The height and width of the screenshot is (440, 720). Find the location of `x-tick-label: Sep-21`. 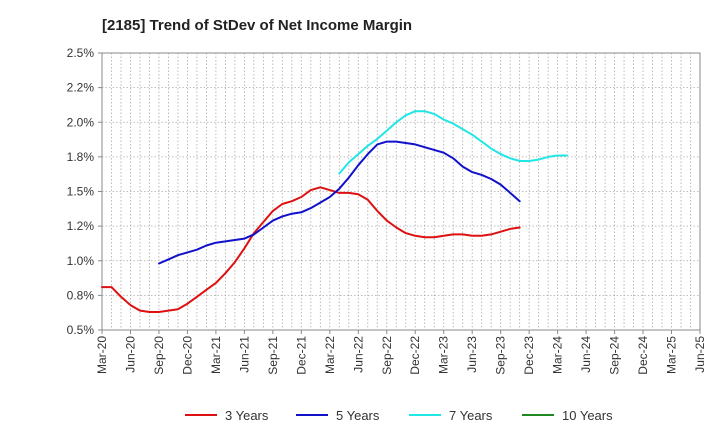

x-tick-label: Sep-21 is located at coordinates (273, 355).